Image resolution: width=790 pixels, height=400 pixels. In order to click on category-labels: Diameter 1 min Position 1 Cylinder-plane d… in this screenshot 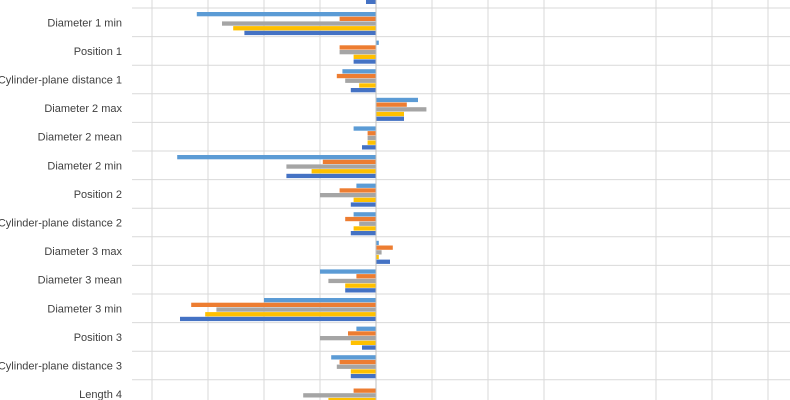, I will do `click(61, 208)`.